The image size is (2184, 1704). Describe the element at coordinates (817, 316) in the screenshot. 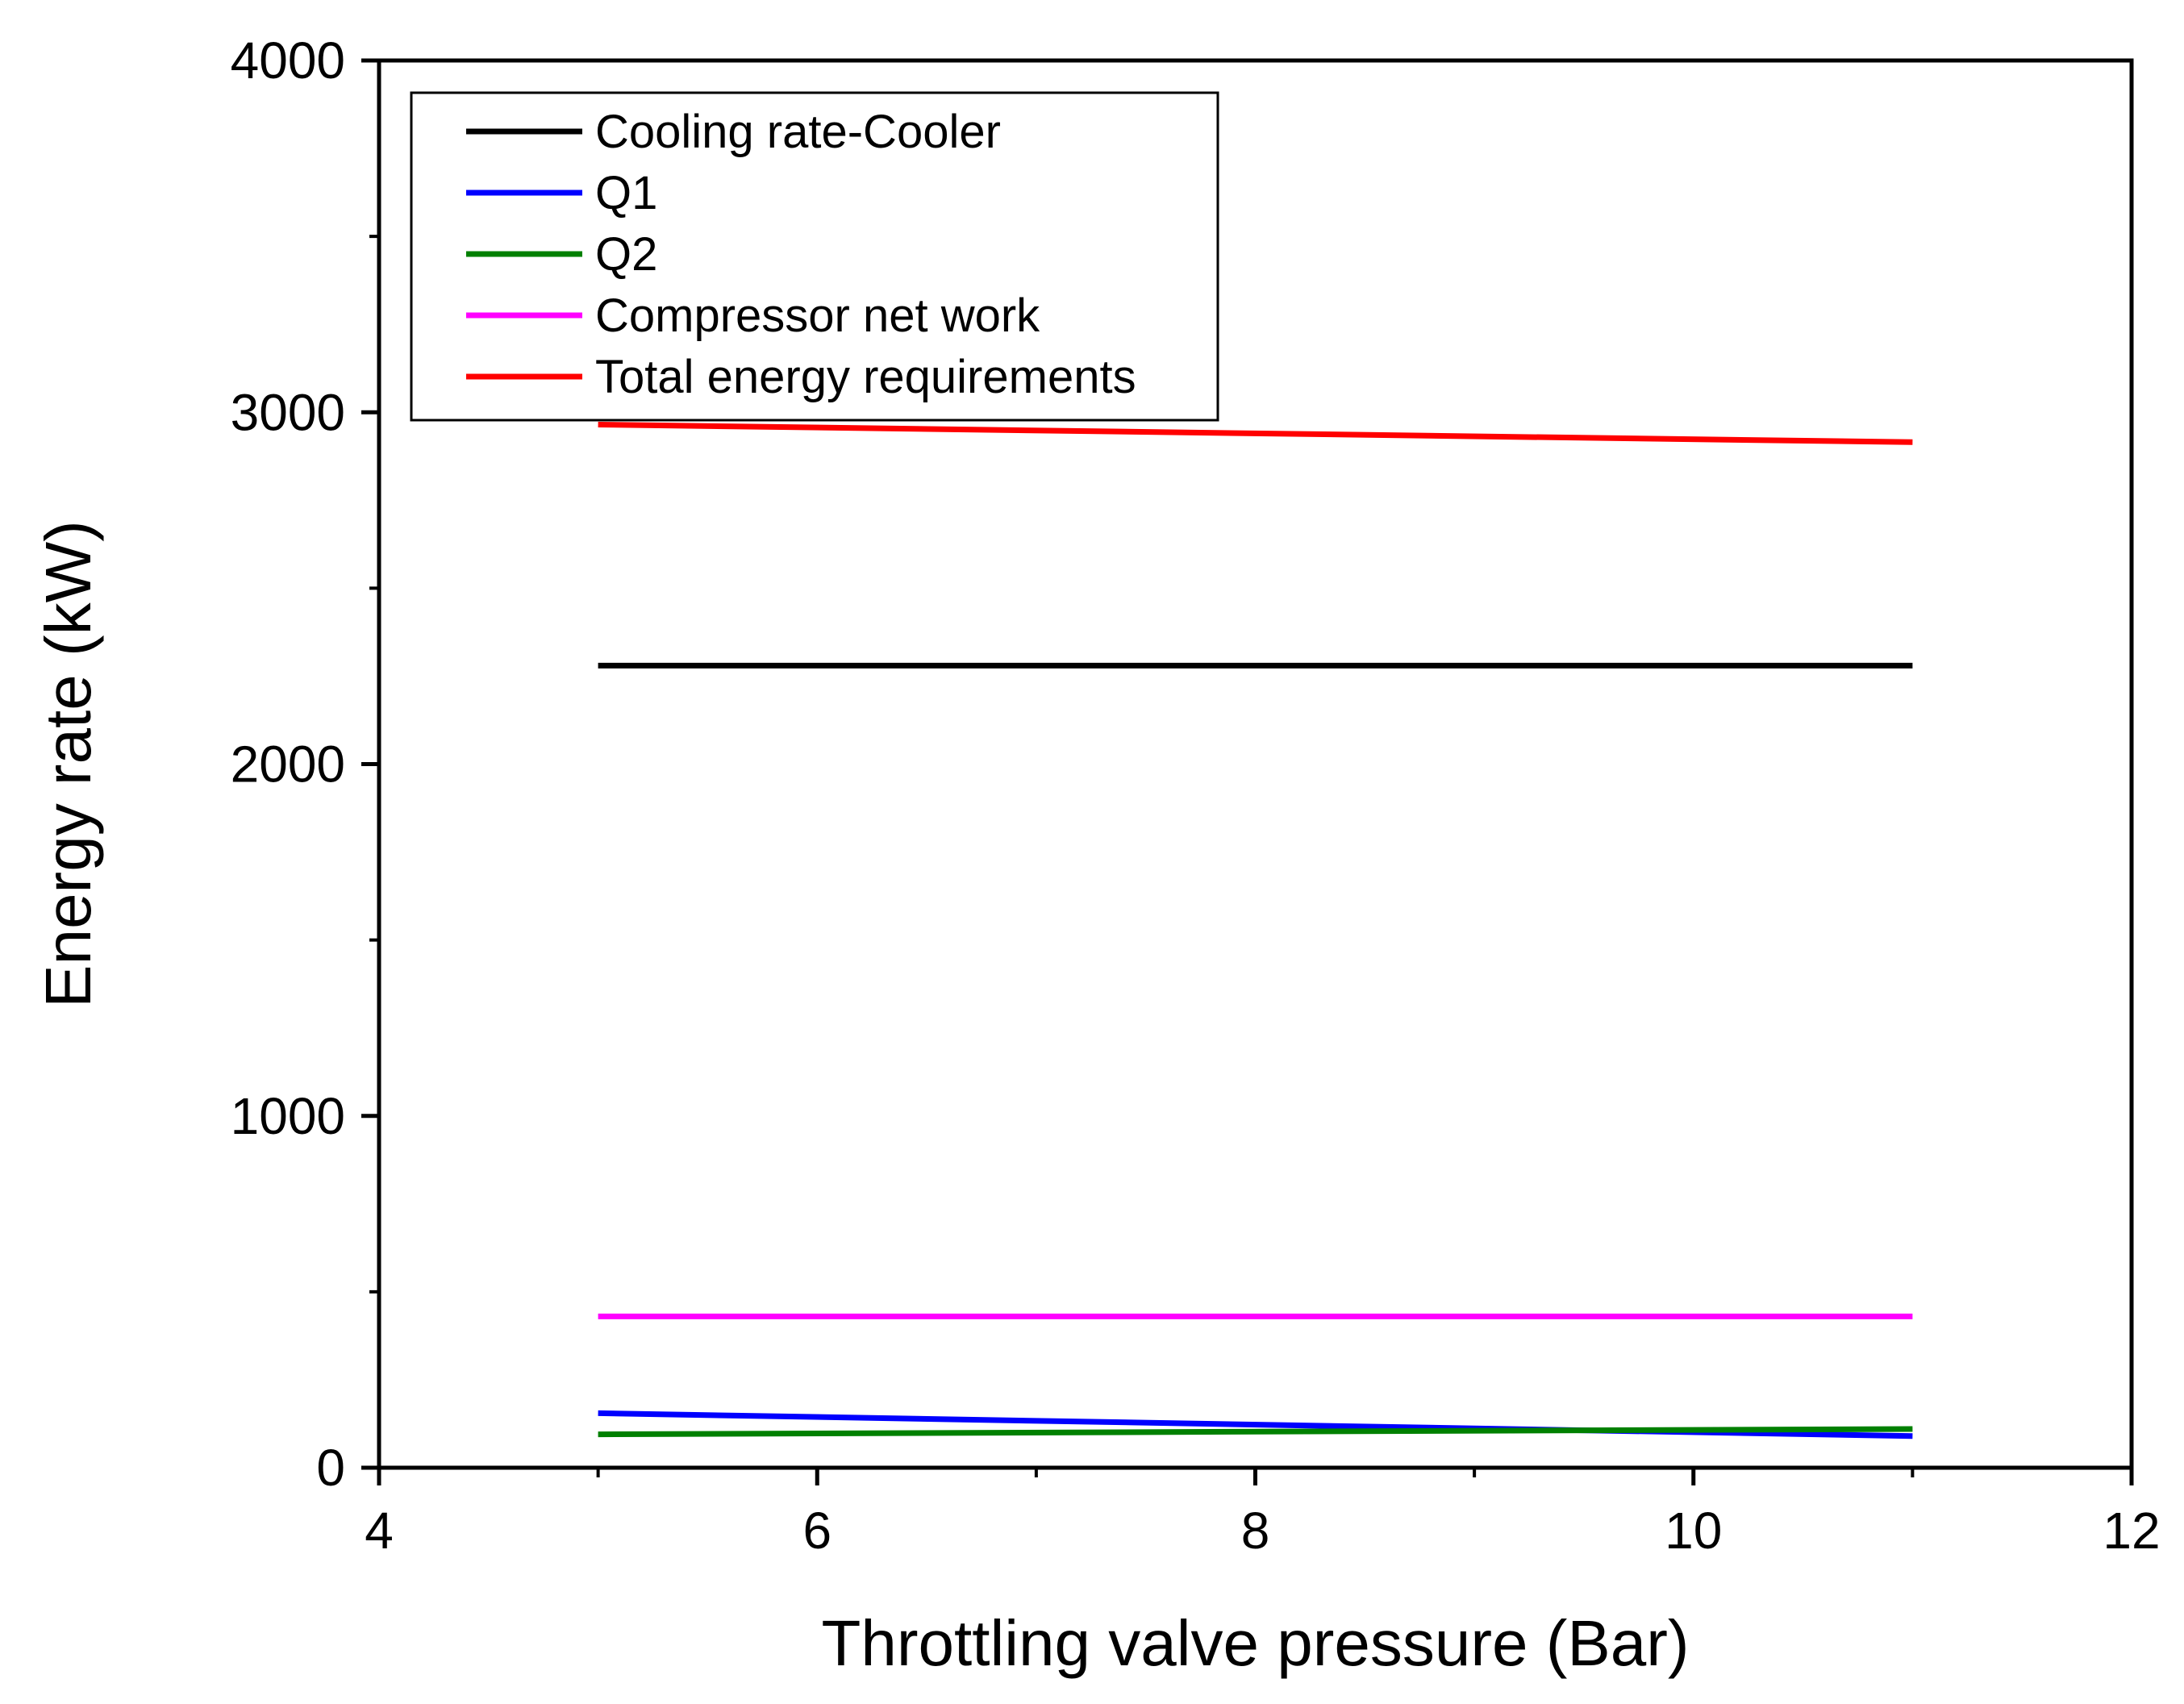

I see `legend-label-4: Compressor net work` at that location.